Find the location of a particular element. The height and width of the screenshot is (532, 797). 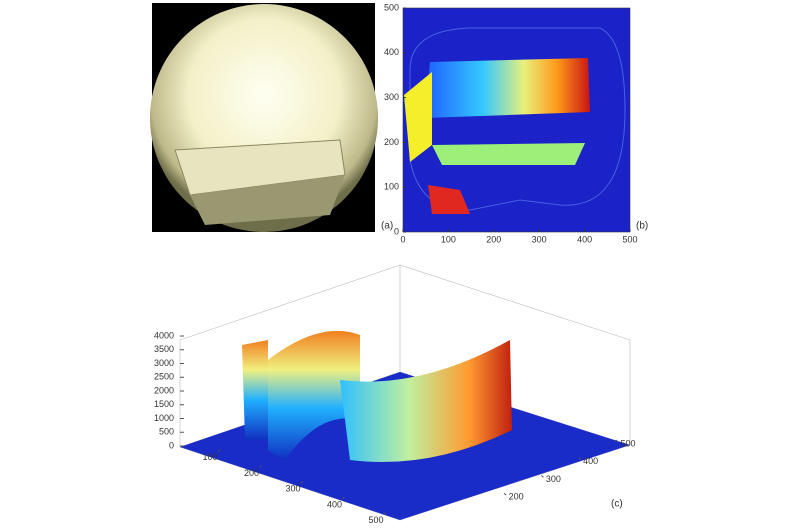

z-tick-label: 3000 is located at coordinates (164, 363).